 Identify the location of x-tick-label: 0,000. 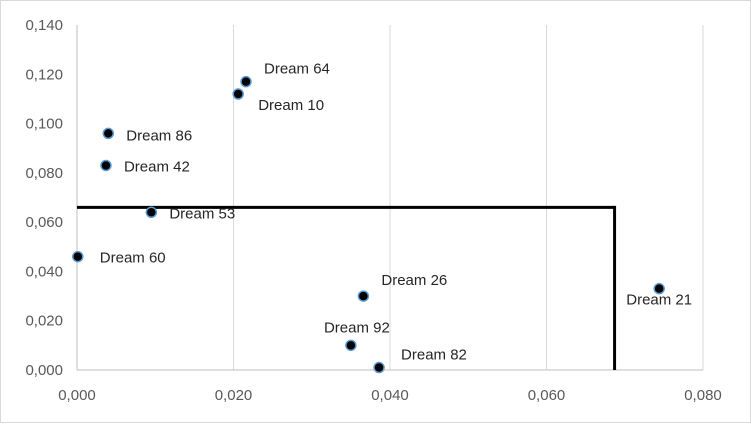
(77, 395).